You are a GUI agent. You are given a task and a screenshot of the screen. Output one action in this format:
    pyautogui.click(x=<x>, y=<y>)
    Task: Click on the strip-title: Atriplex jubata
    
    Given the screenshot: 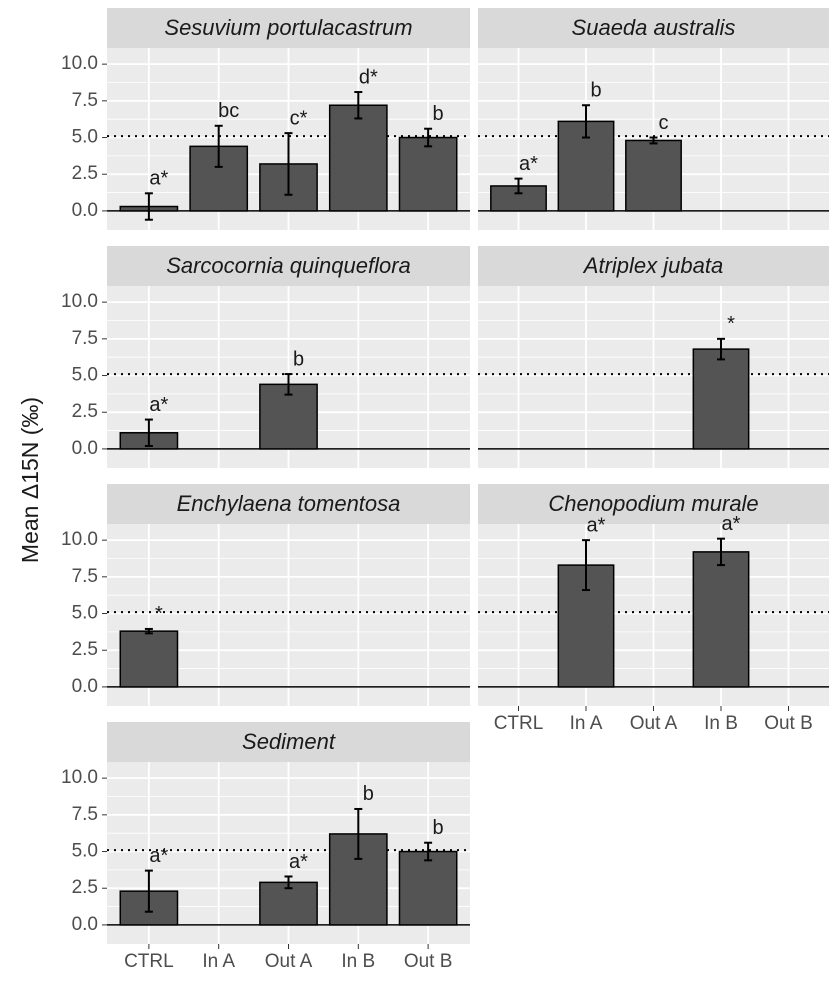 What is the action you would take?
    pyautogui.click(x=652, y=265)
    